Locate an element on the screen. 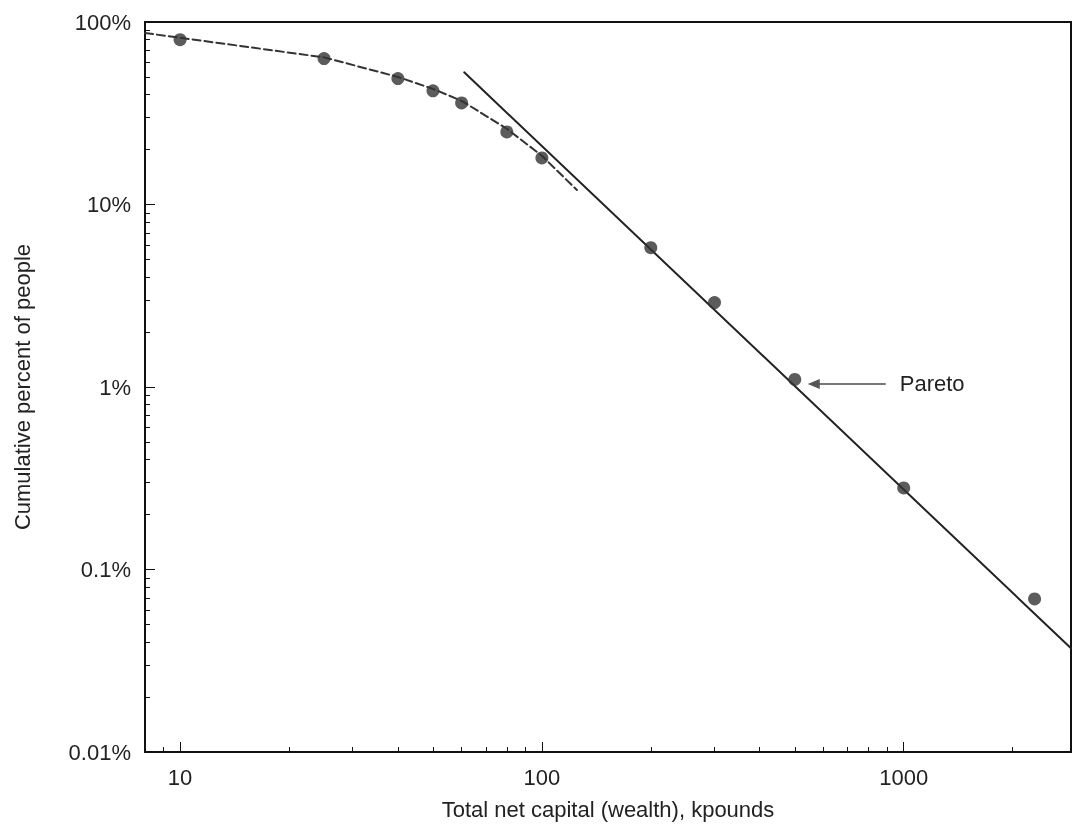  y-tick-label: 100% is located at coordinates (102, 22).